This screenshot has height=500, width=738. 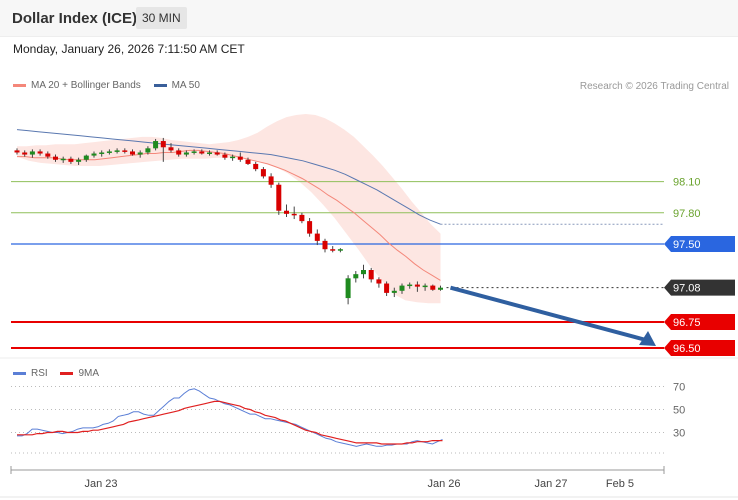 What do you see at coordinates (679, 434) in the screenshot?
I see `rsi-tick-label: 30` at bounding box center [679, 434].